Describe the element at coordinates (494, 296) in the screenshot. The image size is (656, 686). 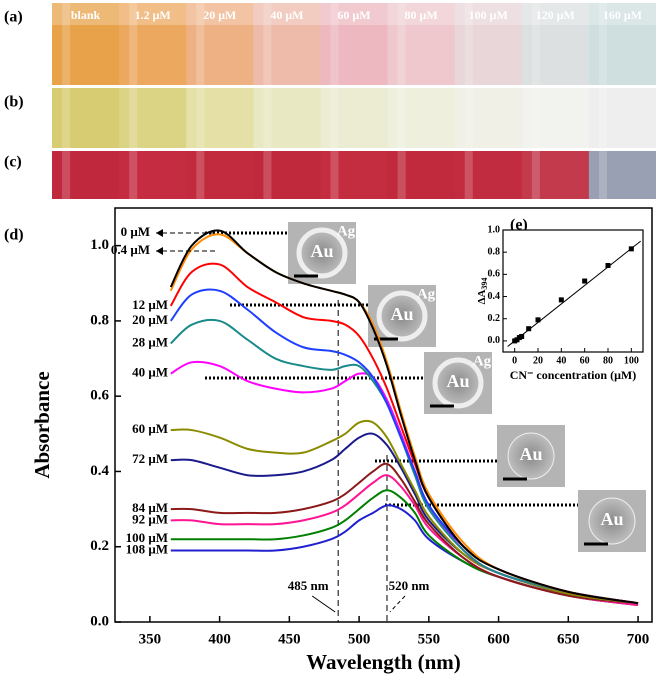
I see `y-tick-label: 0.4` at that location.